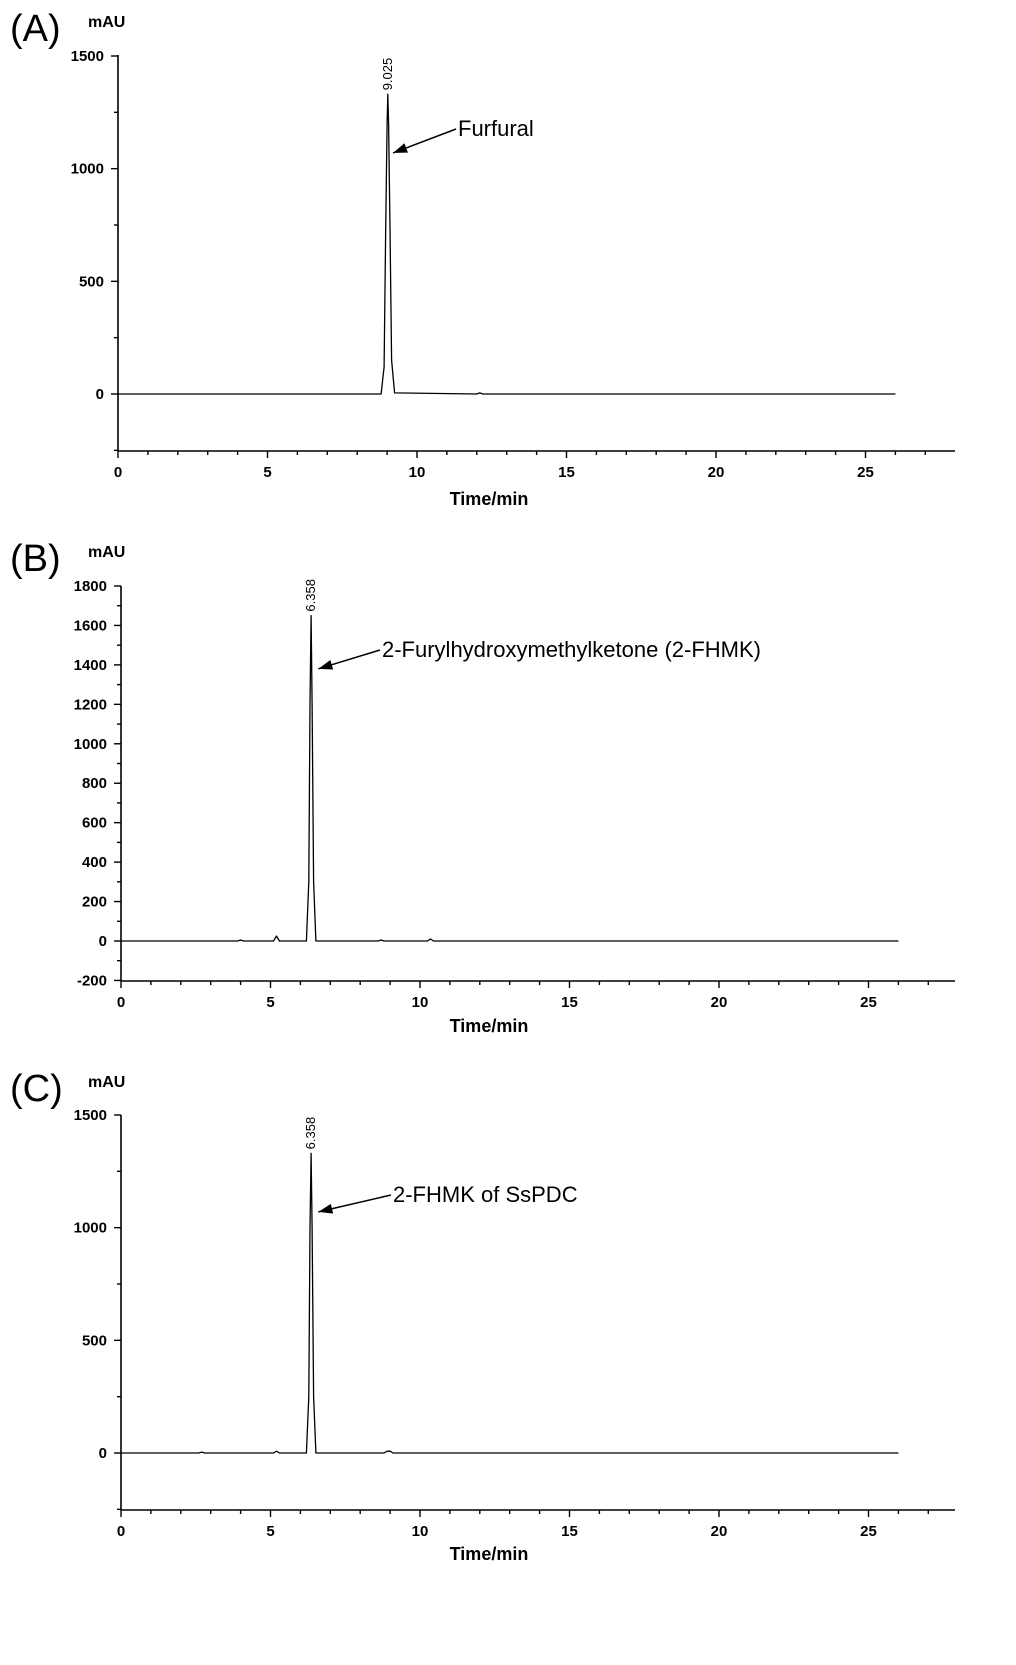 The image size is (1016, 1665). I want to click on panel-label: (C), so click(36, 1089).